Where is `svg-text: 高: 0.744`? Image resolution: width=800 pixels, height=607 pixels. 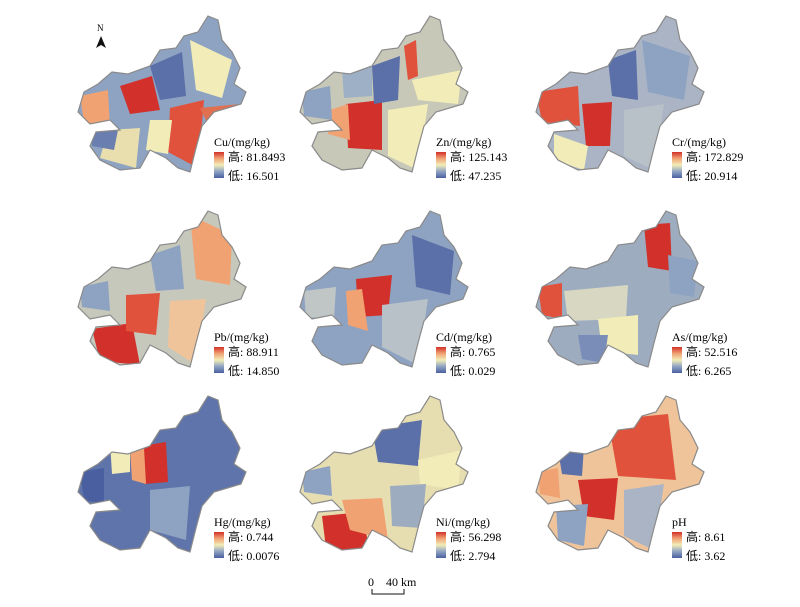 svg-text: 高: 0.744 is located at coordinates (250, 536).